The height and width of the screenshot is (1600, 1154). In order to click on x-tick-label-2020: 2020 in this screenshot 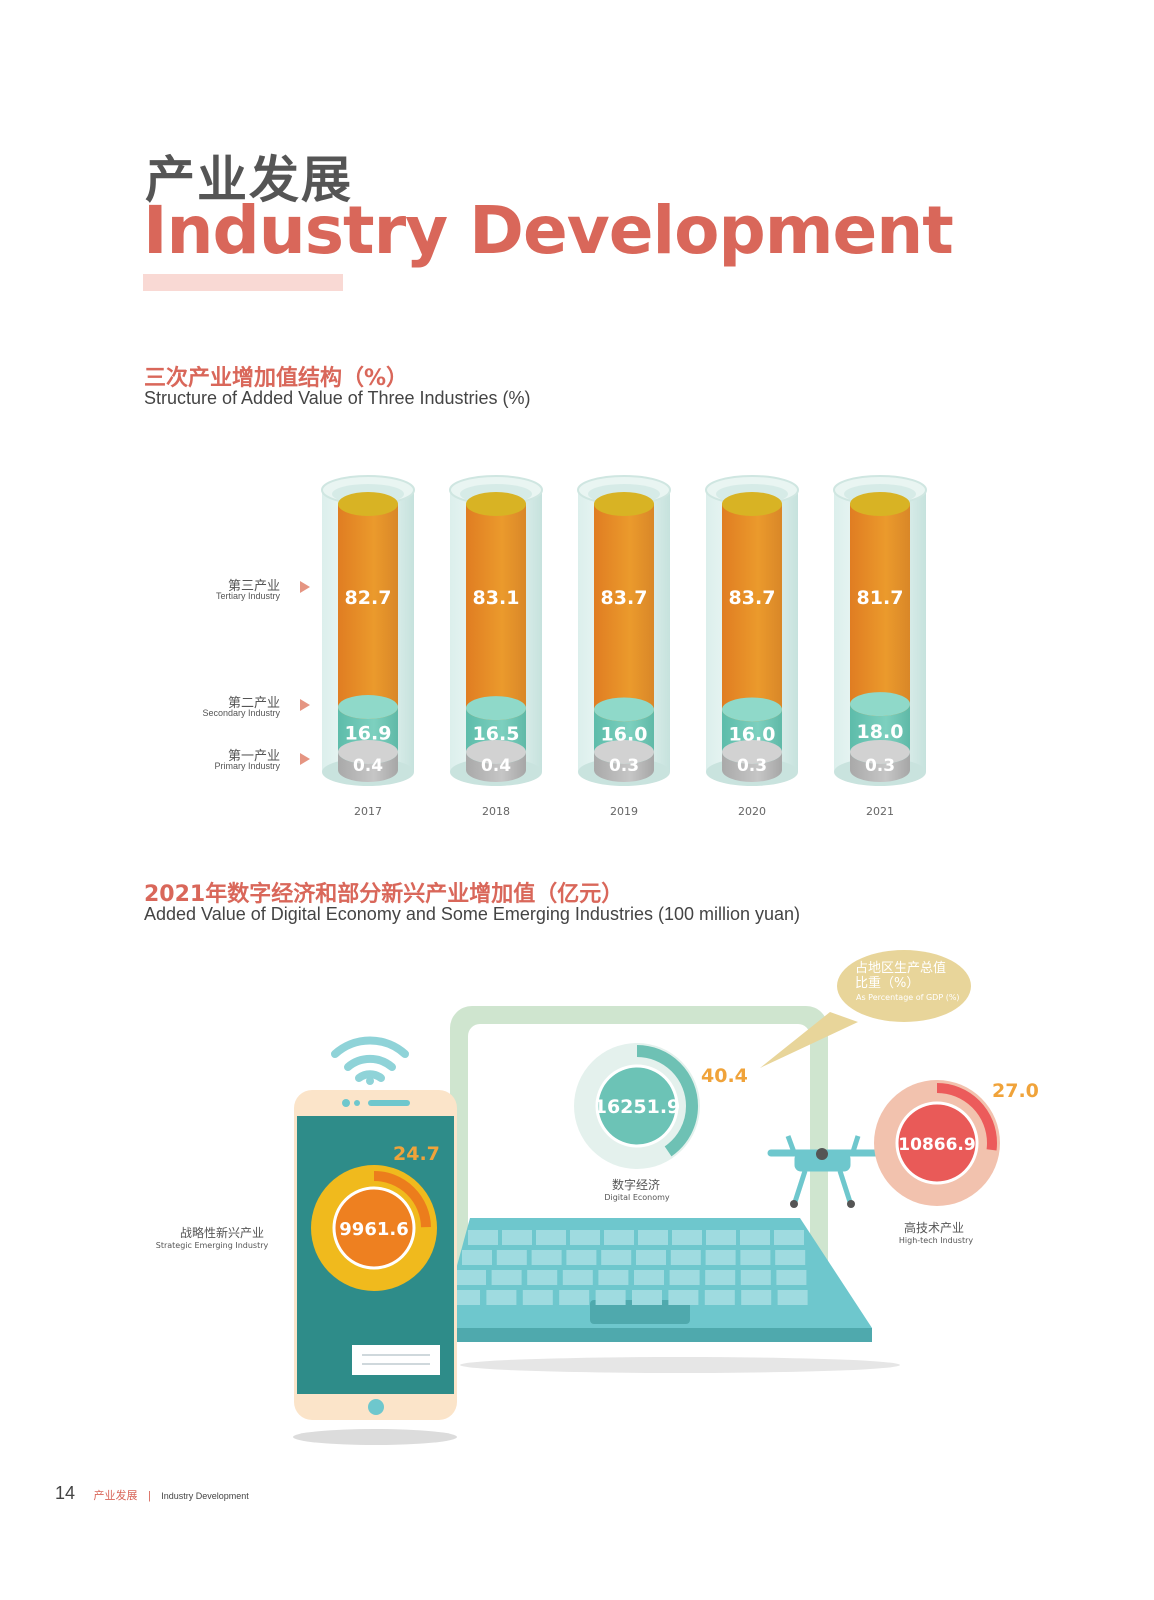, I will do `click(752, 811)`.